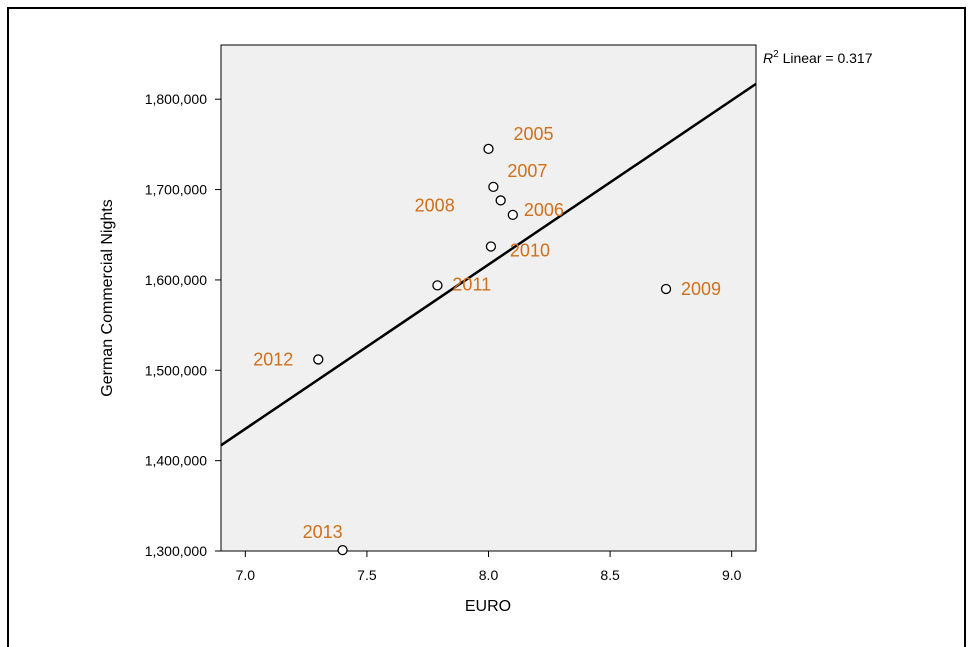 This screenshot has width=975, height=647. Describe the element at coordinates (610, 575) in the screenshot. I see `x-tick-label: 8.5` at that location.